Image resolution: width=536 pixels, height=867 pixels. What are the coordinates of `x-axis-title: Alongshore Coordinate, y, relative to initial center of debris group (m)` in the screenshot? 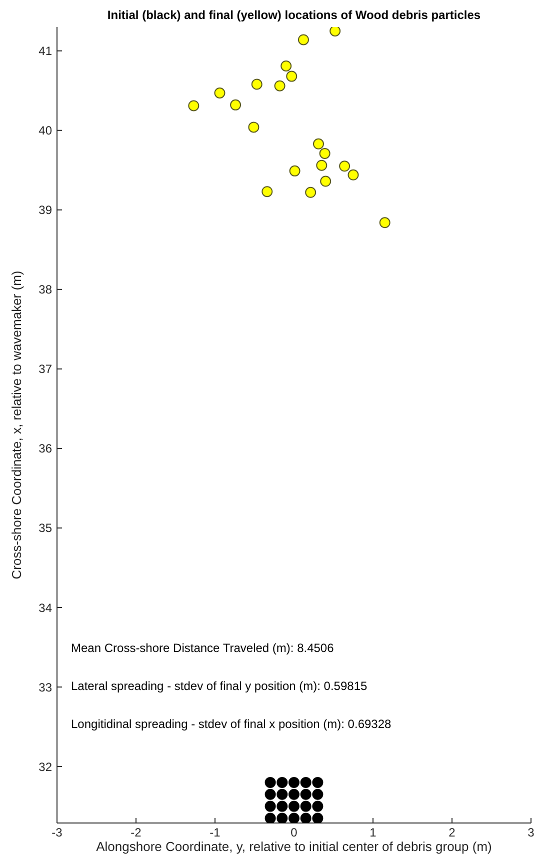 It's located at (294, 847).